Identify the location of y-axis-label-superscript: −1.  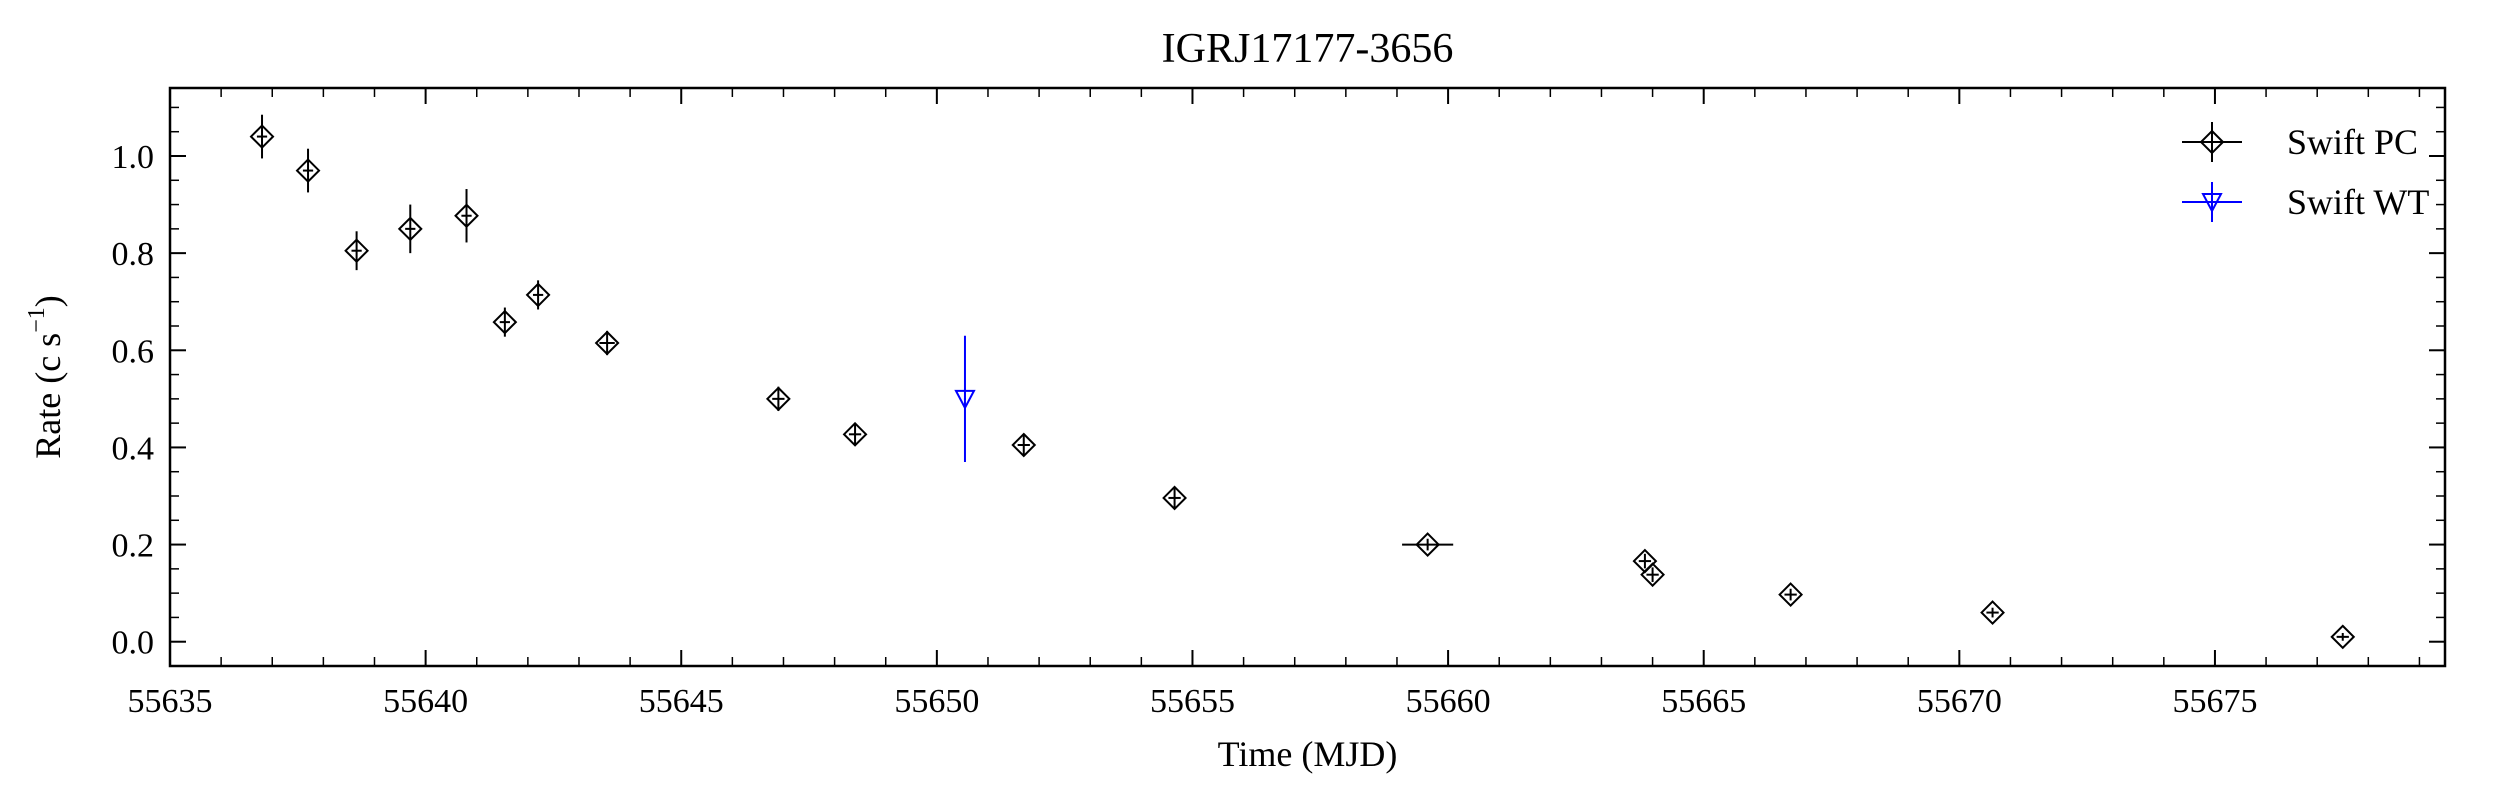
(37, 320).